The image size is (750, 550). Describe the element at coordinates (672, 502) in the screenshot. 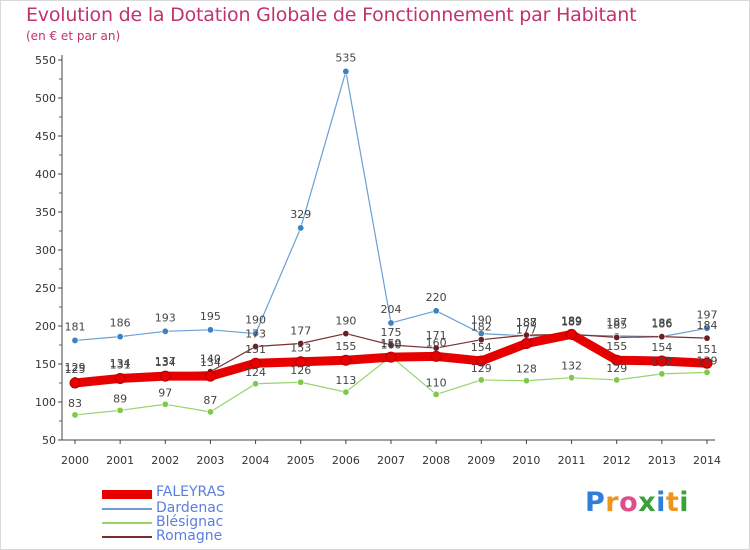

I see `logo-letter: t` at that location.